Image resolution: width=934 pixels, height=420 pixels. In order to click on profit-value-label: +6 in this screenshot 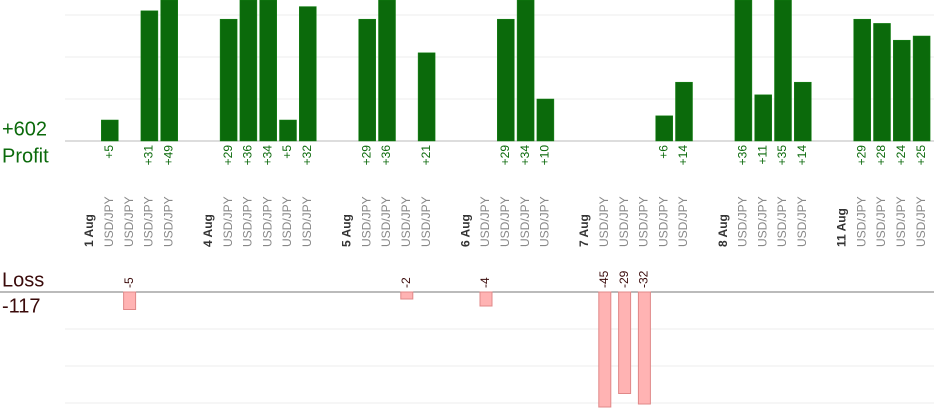, I will do `click(663, 152)`.